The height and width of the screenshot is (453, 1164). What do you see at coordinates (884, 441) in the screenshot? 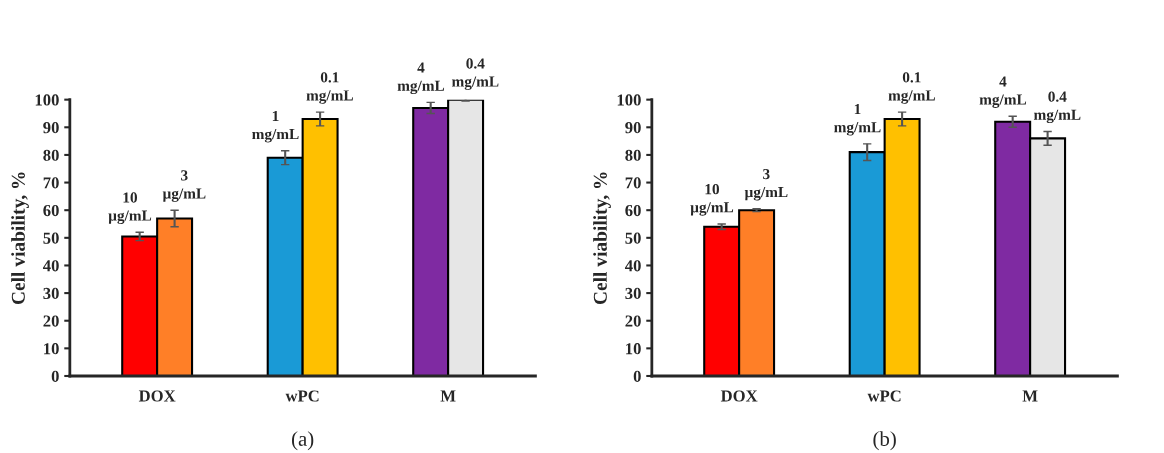
I see `text: (b)` at bounding box center [884, 441].